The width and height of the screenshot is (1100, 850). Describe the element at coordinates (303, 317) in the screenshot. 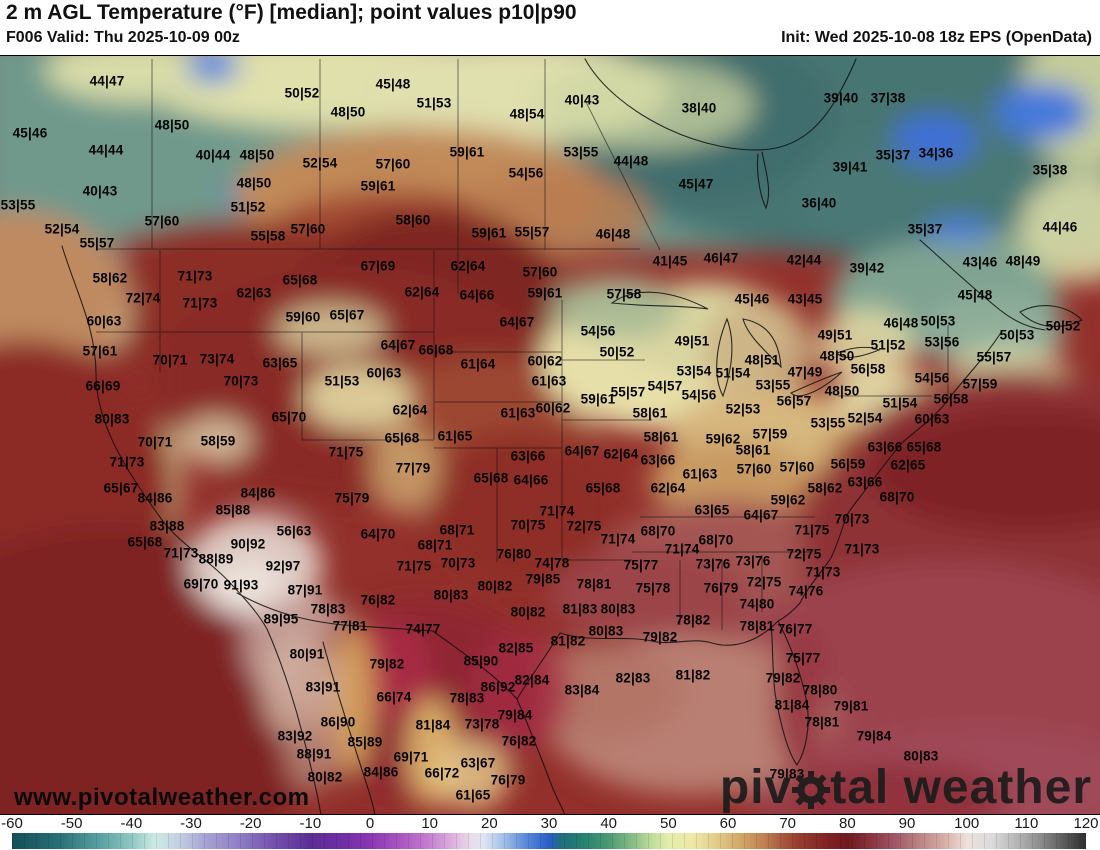

I see `point-value: 59|60` at that location.